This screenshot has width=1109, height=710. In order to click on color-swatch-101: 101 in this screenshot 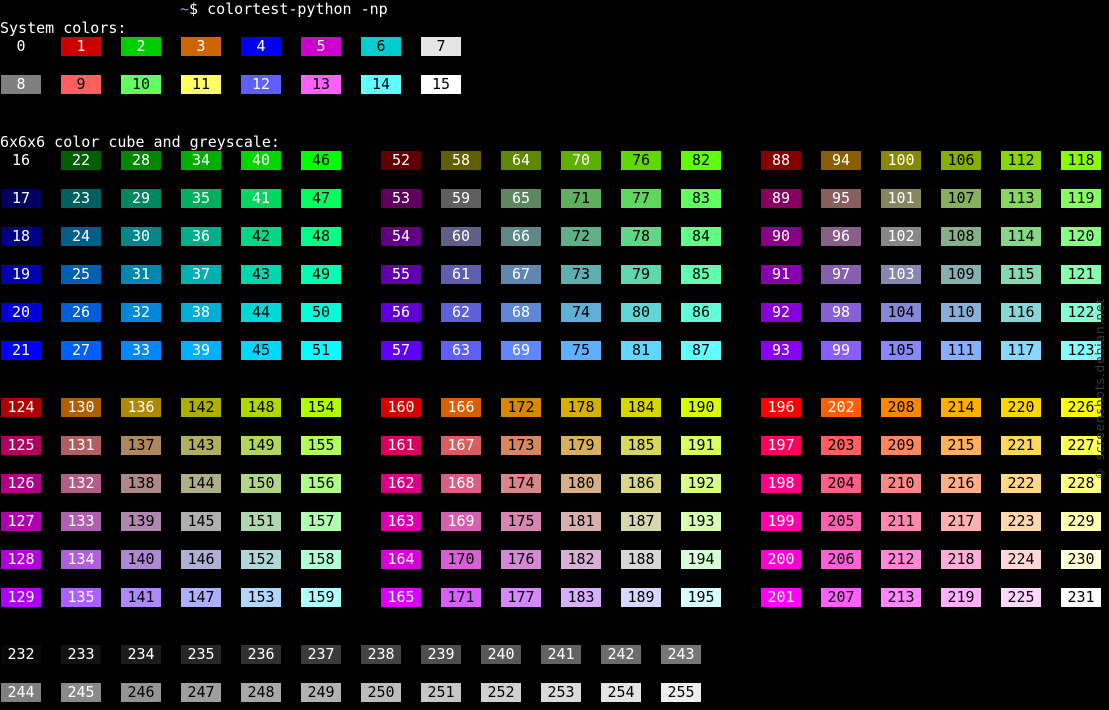, I will do `click(901, 198)`.